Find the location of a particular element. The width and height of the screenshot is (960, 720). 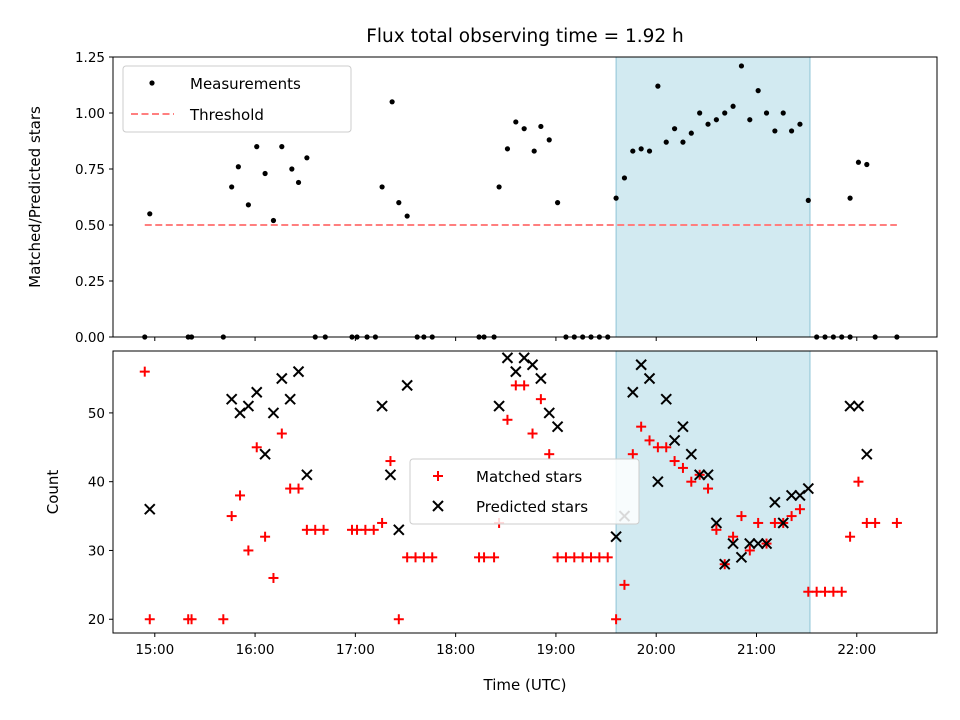

bottom-y-tick-label: 30 is located at coordinates (96, 551).